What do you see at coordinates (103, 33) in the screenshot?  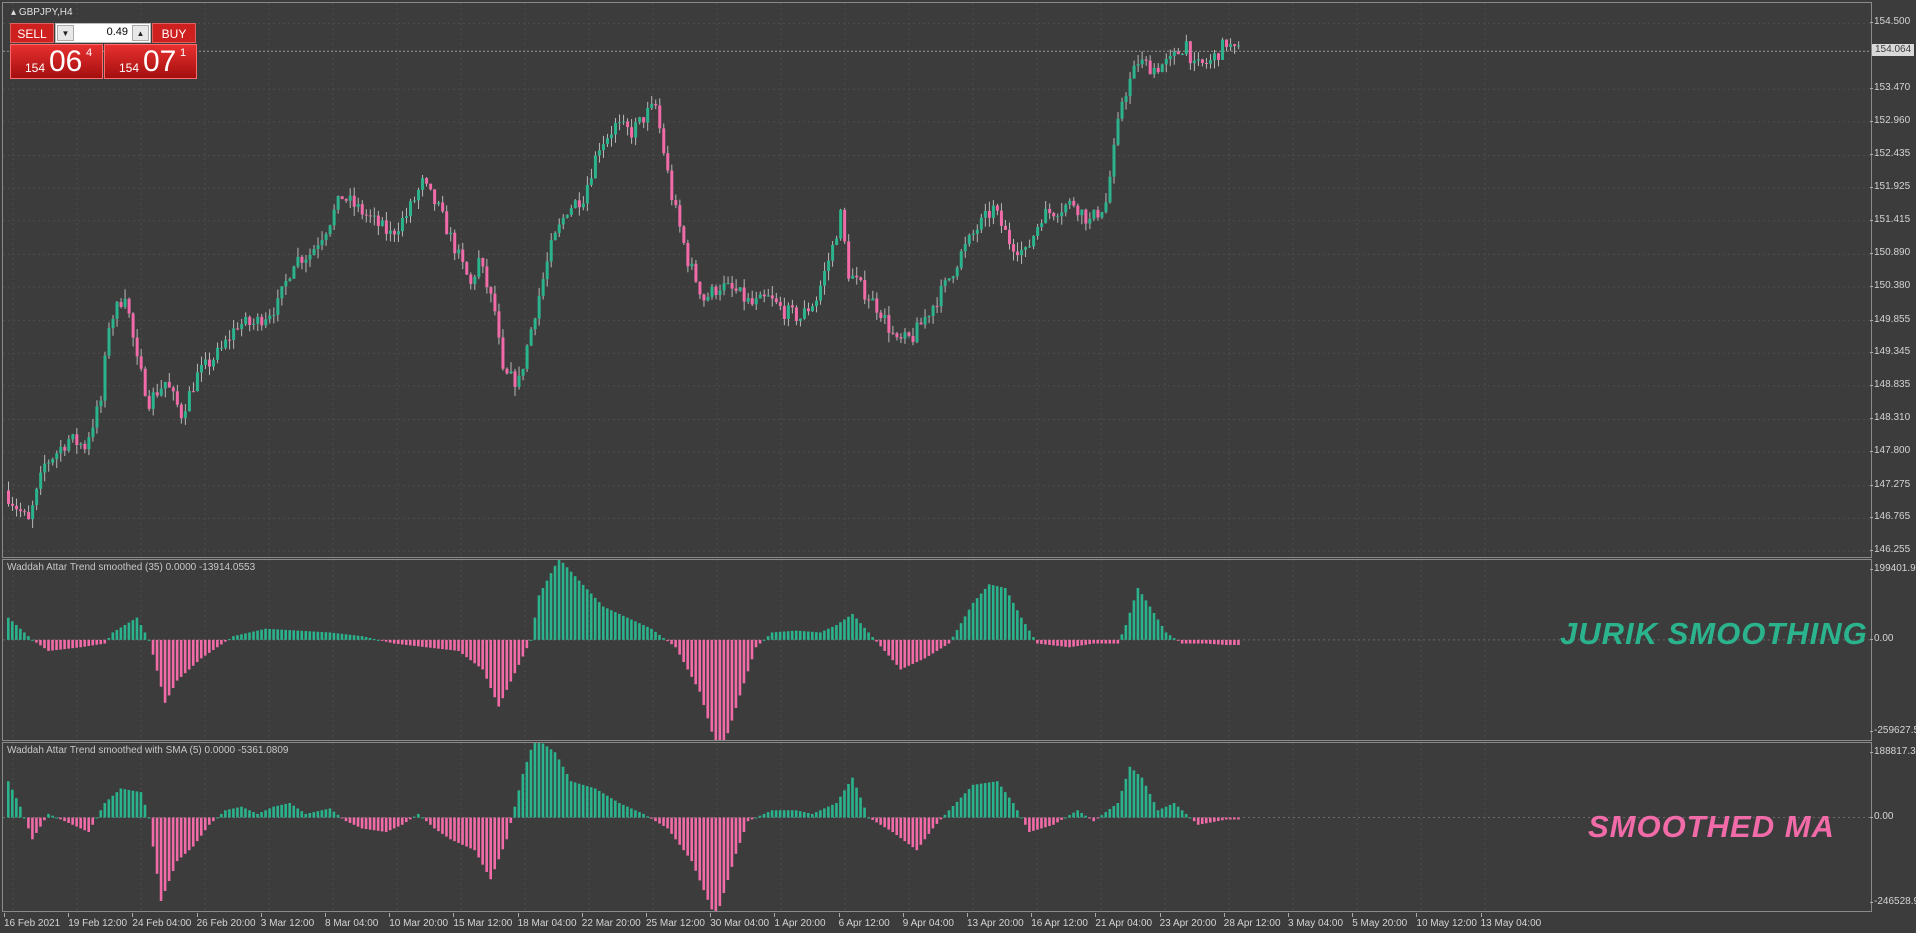 I see `lot-size-stepper: ▼ 0.49 ▲` at bounding box center [103, 33].